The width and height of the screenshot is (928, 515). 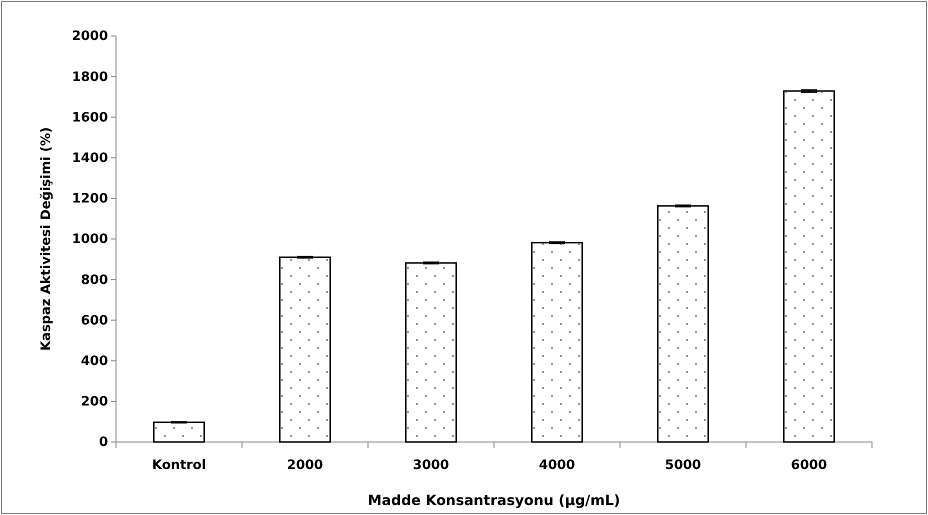 I want to click on y-tick-label: 1400, so click(x=90, y=158).